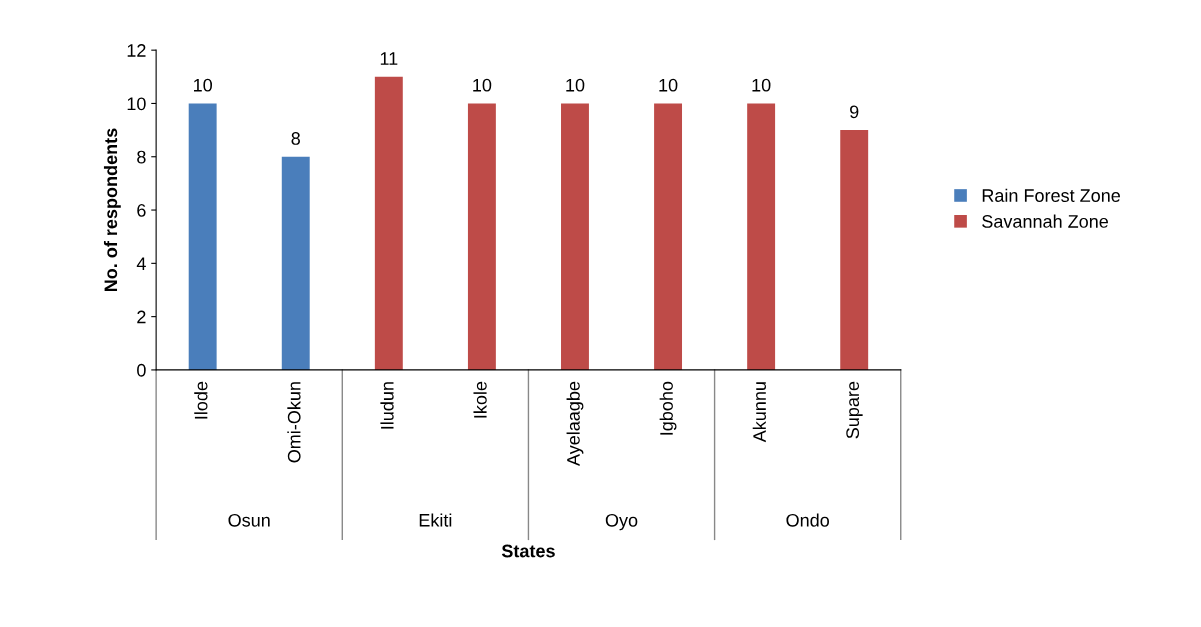  What do you see at coordinates (854, 410) in the screenshot?
I see `x-tick-label: Supare` at bounding box center [854, 410].